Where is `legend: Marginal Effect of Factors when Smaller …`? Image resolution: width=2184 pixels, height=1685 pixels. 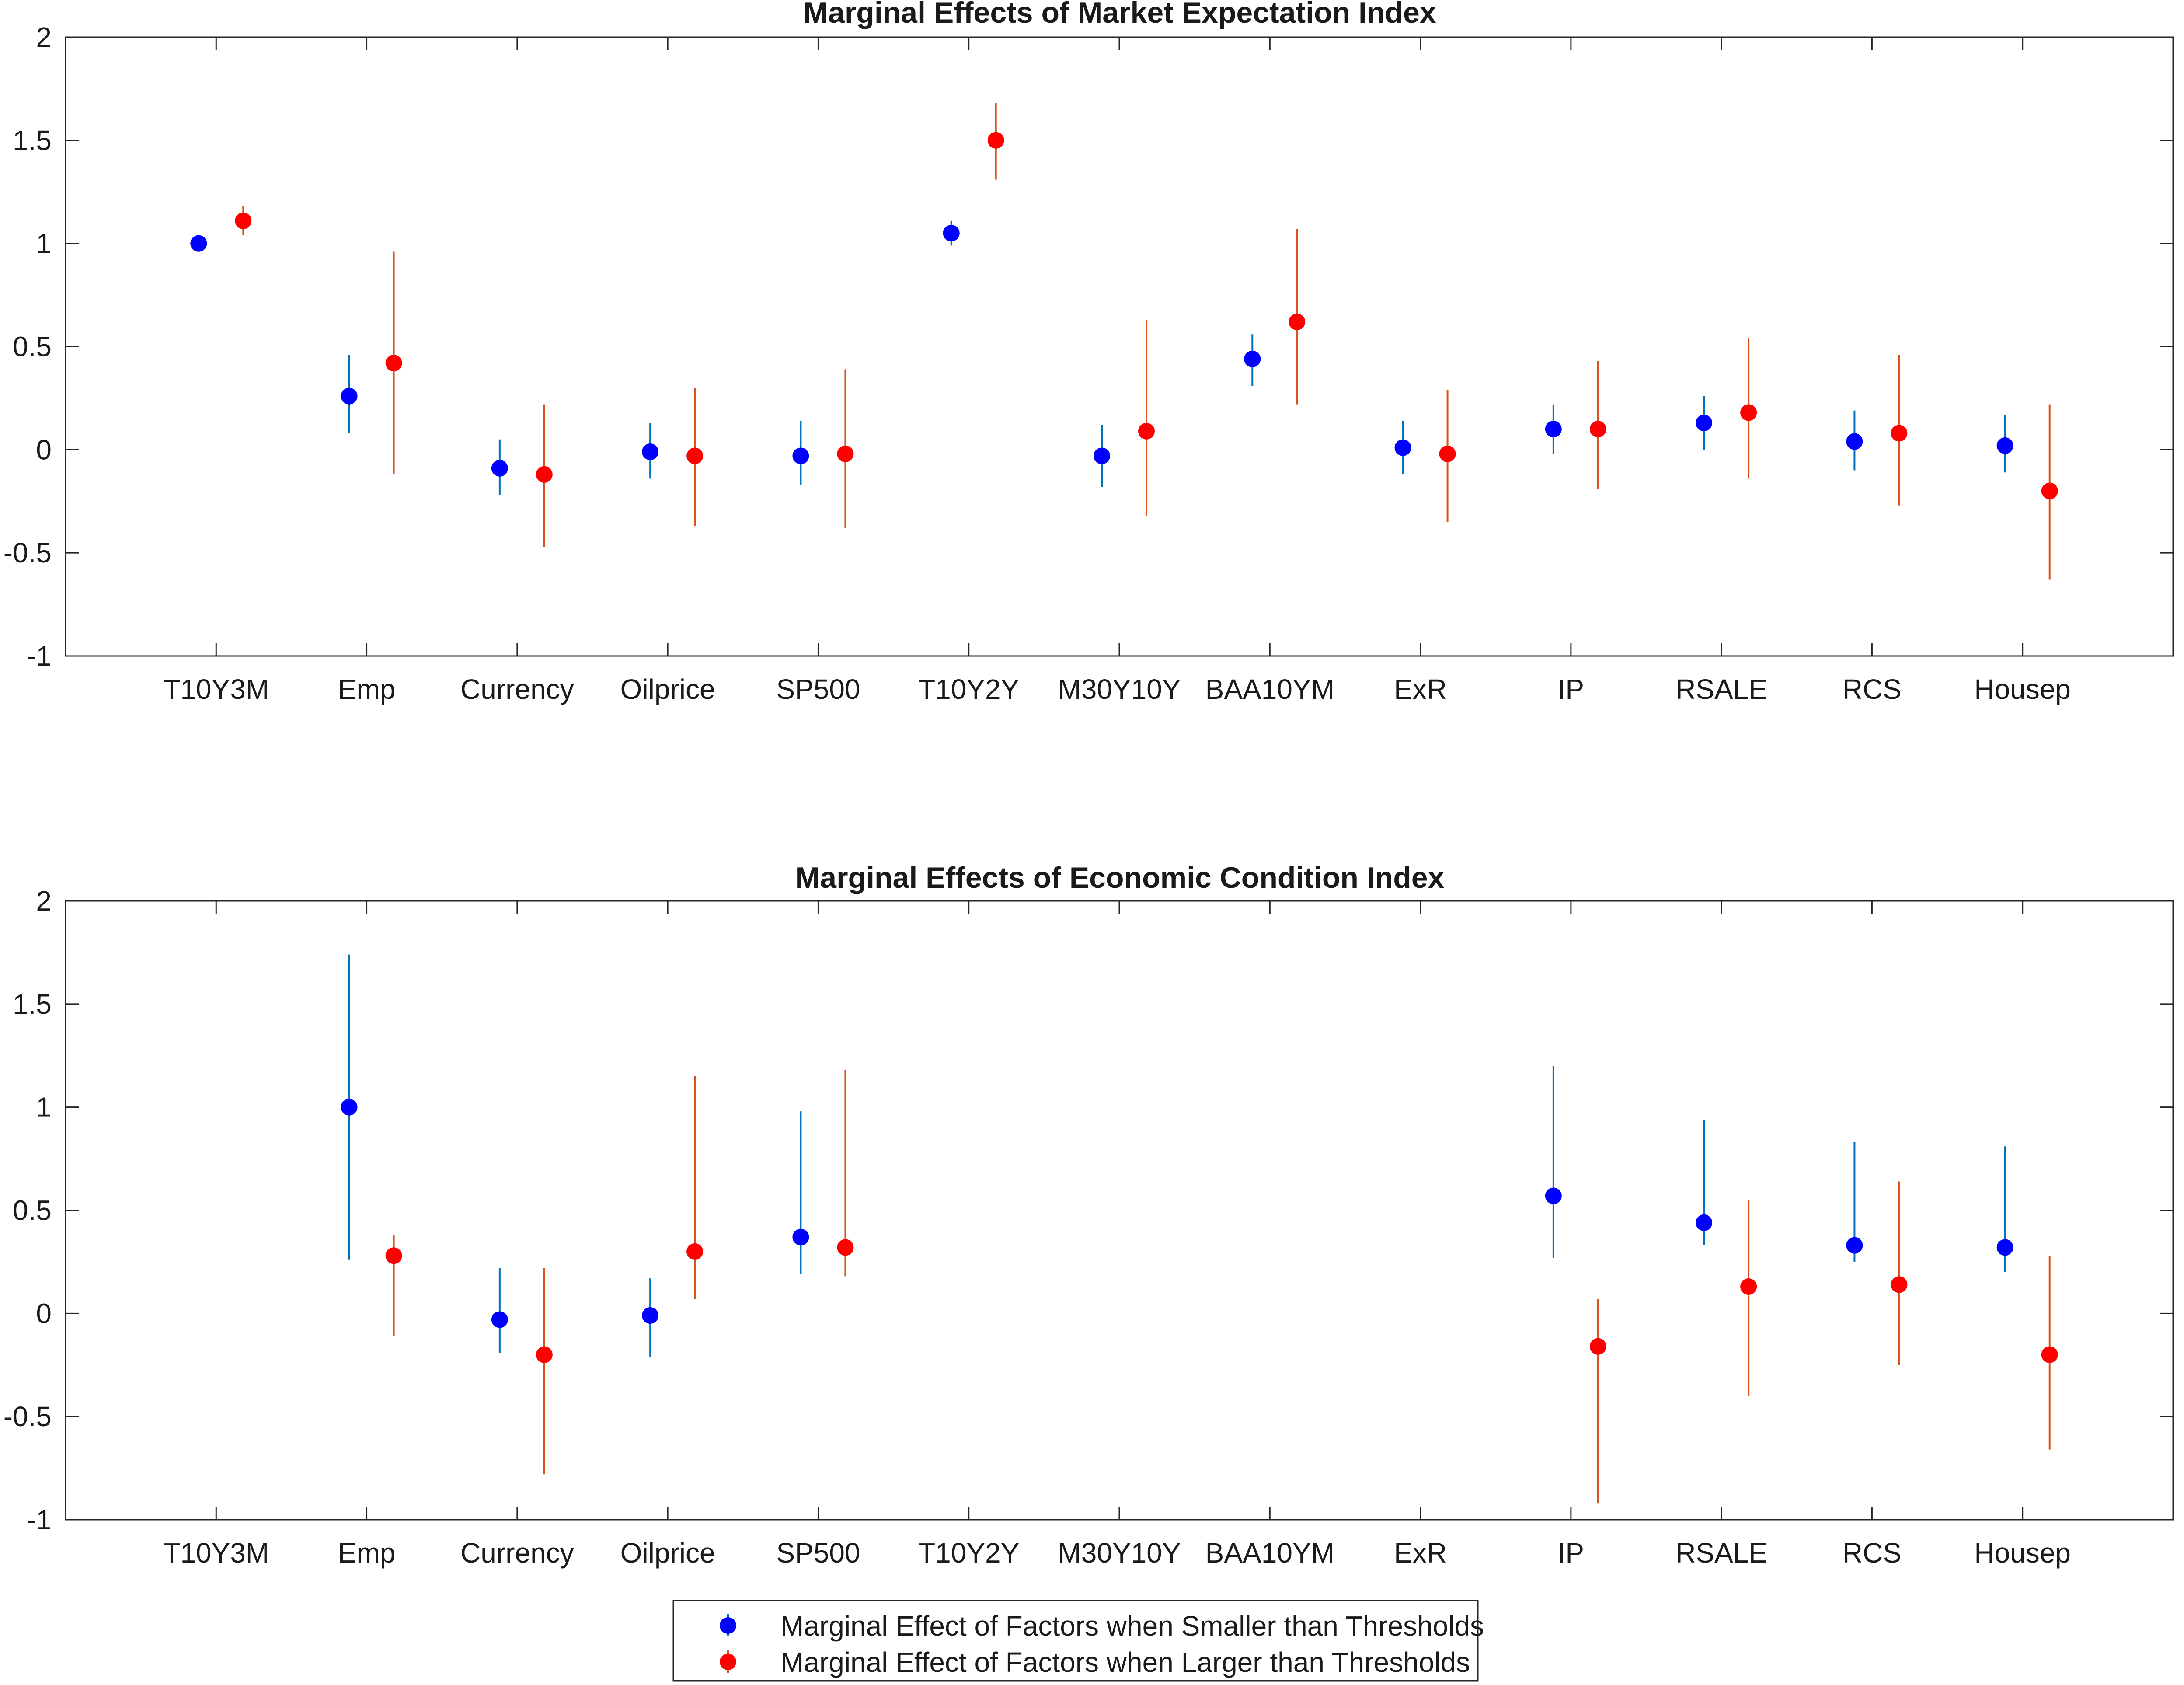 legend: Marginal Effect of Factors when Smaller … is located at coordinates (1078, 1641).